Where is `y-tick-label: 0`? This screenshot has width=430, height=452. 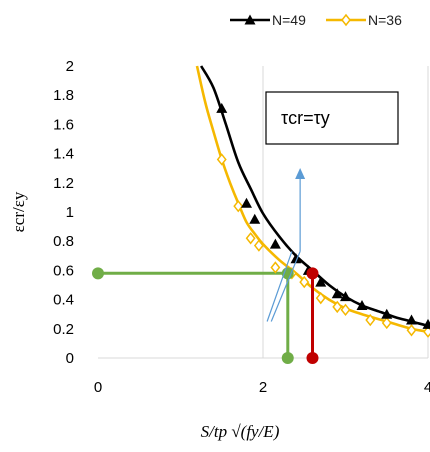 y-tick-label: 0 is located at coordinates (70, 358).